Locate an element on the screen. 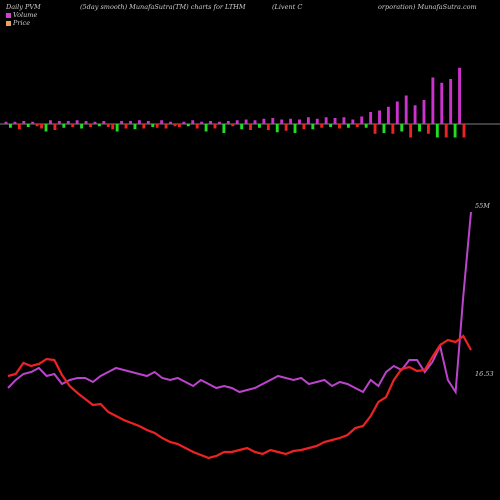 The width and height of the screenshot is (500, 500). annotation-high: 55M is located at coordinates (482, 206).